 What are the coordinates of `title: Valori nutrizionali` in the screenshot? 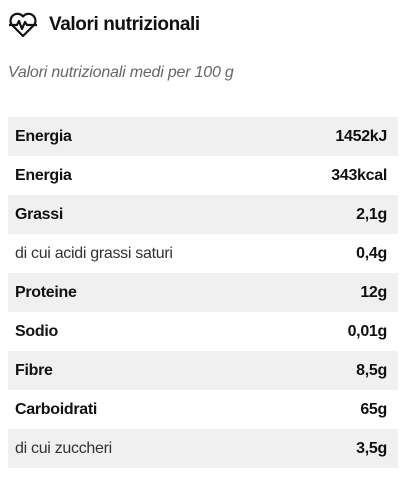 It's located at (124, 24).